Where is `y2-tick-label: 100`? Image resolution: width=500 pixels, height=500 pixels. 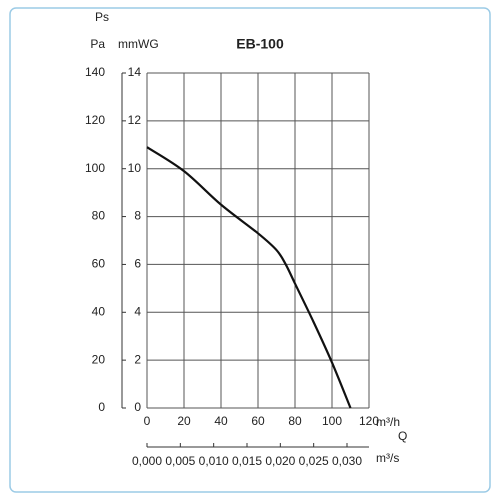 y2-tick-label: 100 is located at coordinates (95, 168).